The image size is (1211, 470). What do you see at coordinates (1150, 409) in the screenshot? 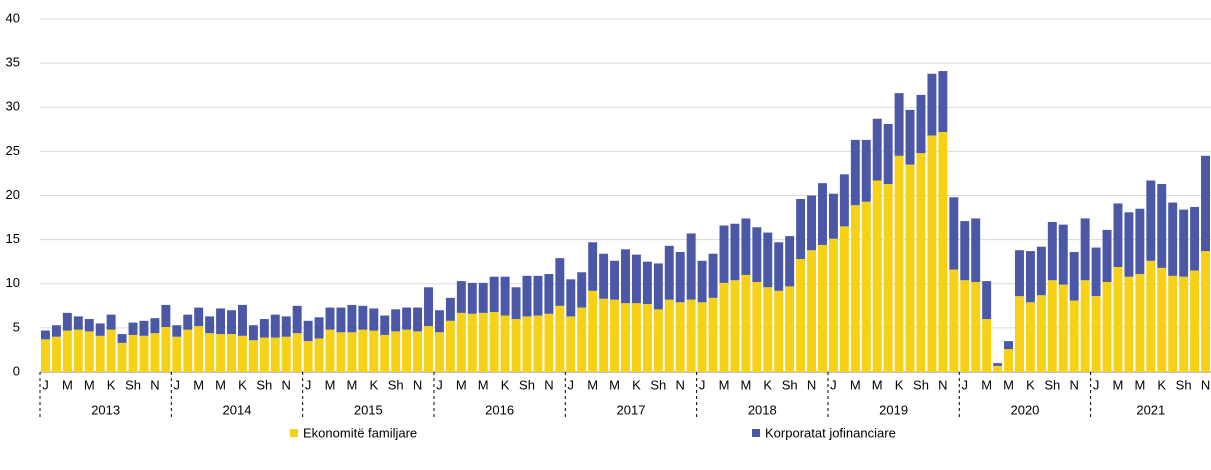
I see `year-label: 2021` at bounding box center [1150, 409].